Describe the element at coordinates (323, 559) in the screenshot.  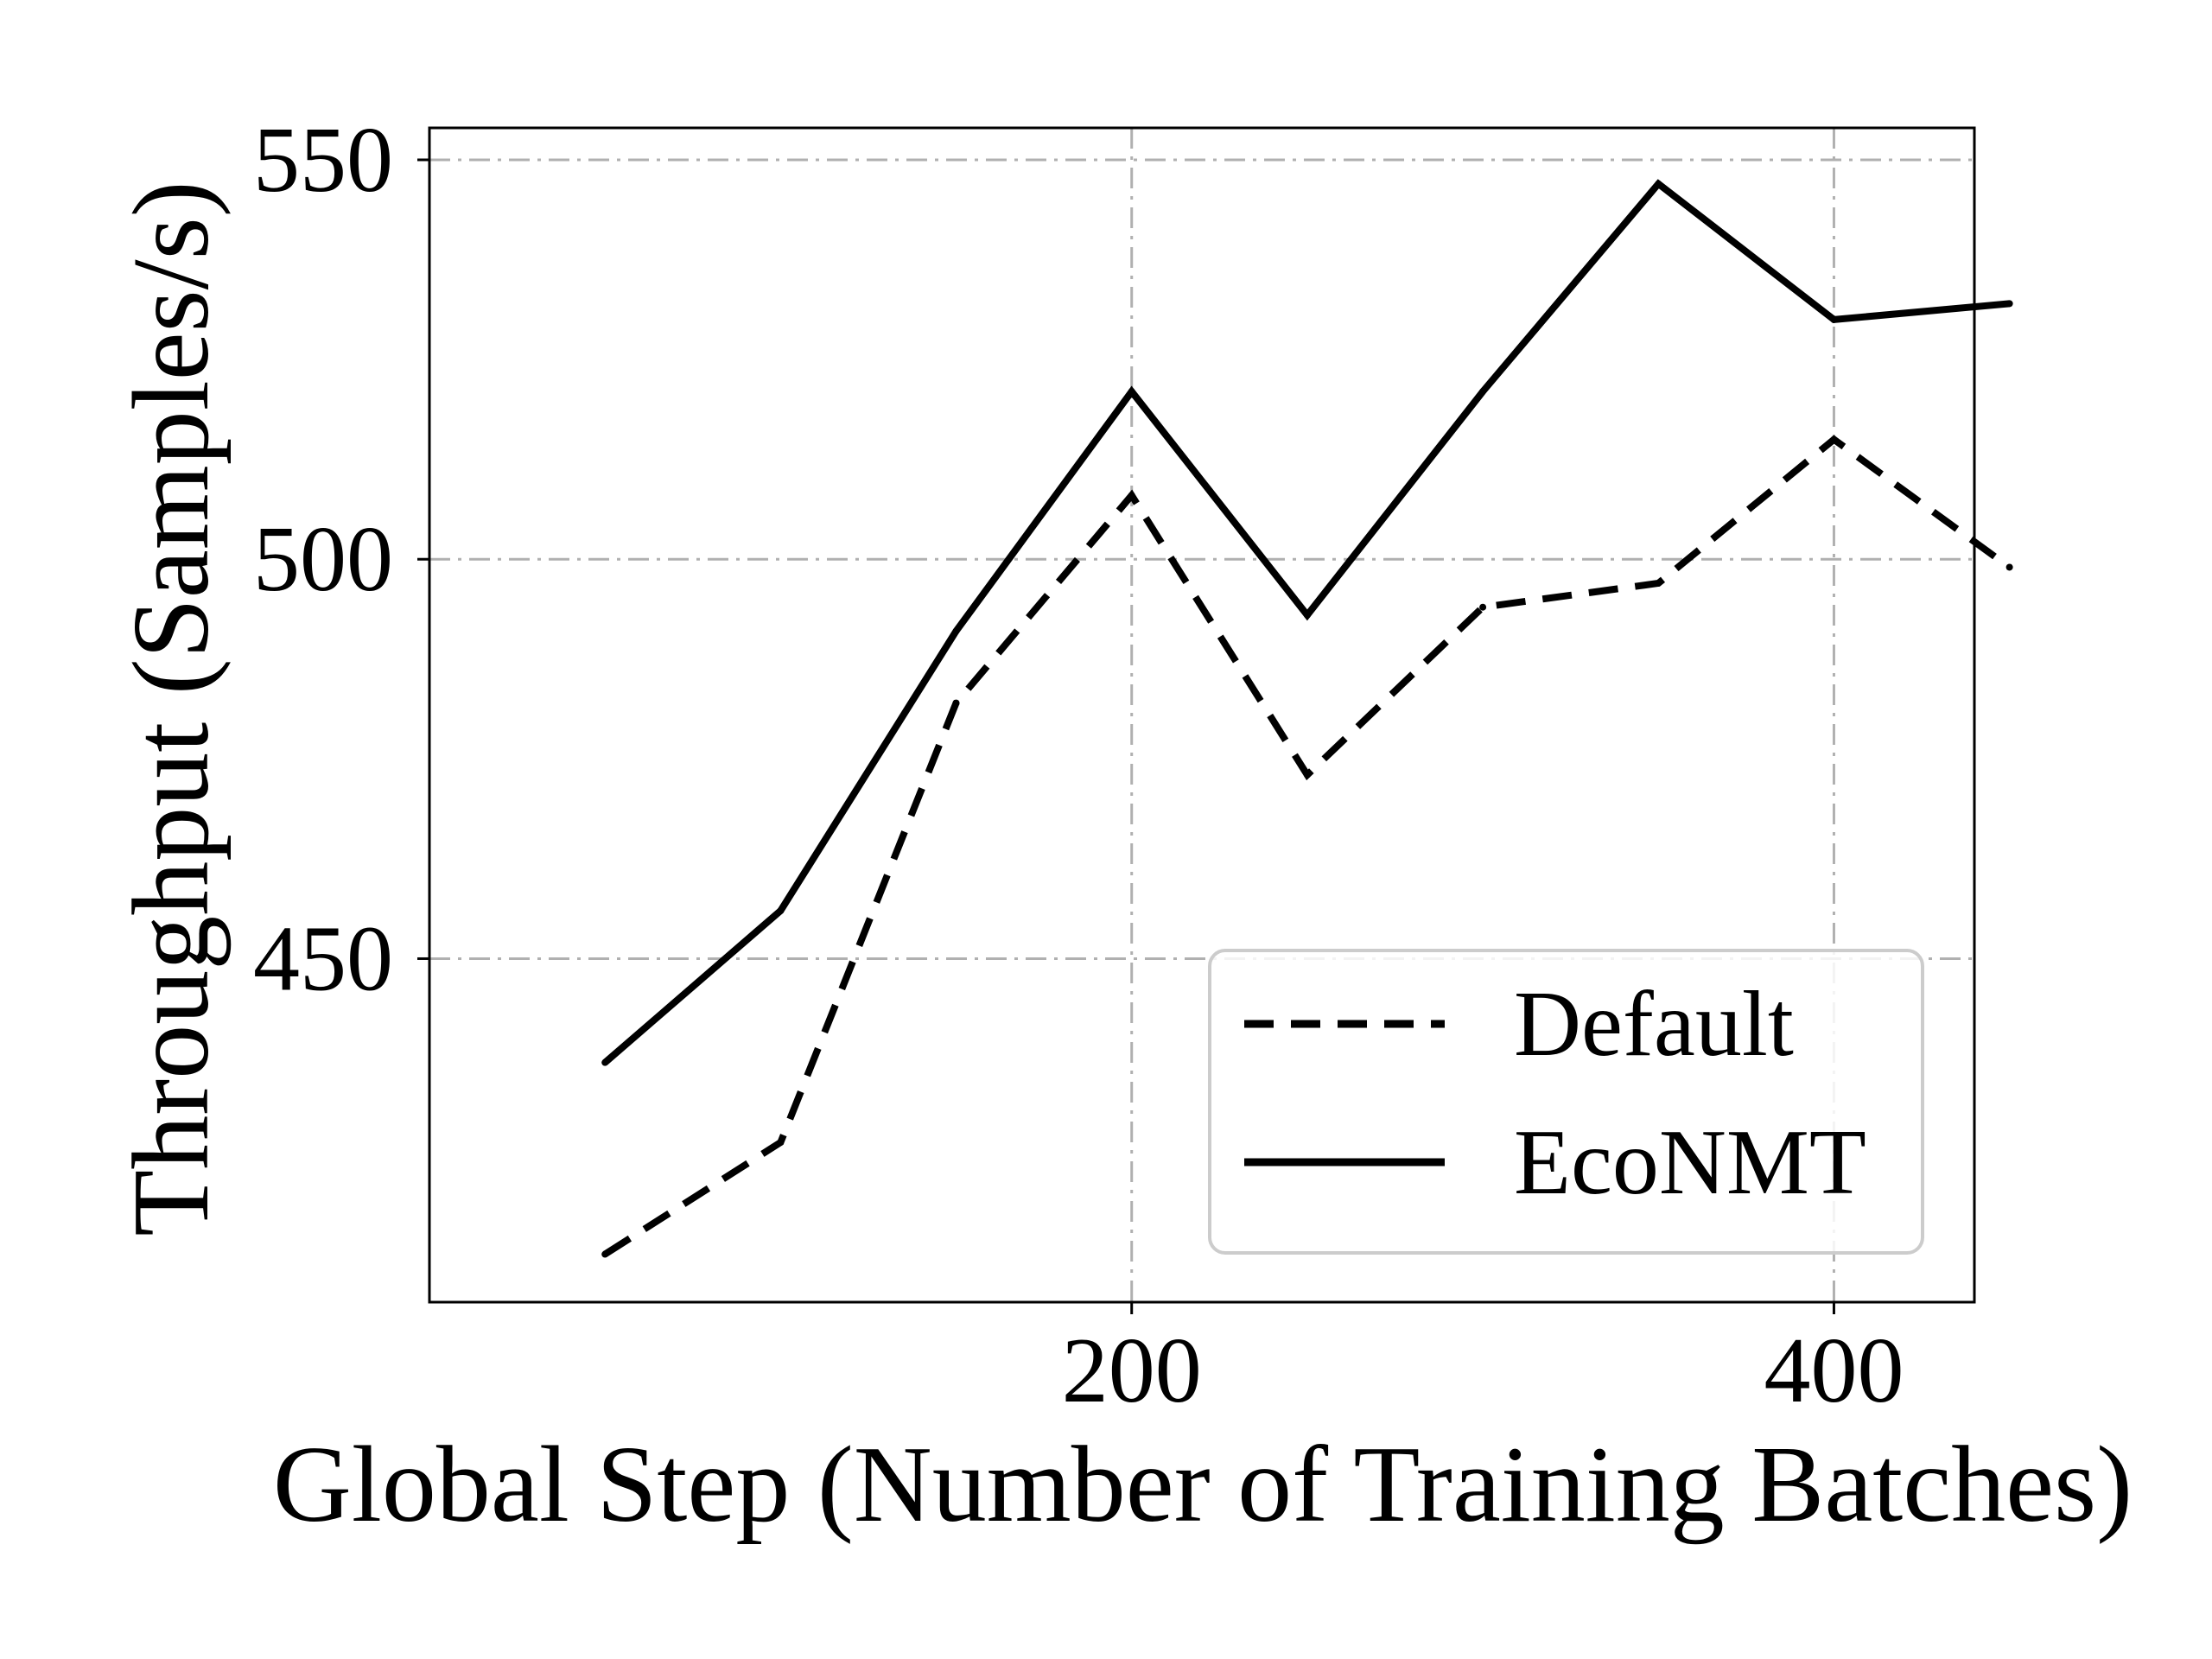
I see `y-tick-label: 500` at that location.